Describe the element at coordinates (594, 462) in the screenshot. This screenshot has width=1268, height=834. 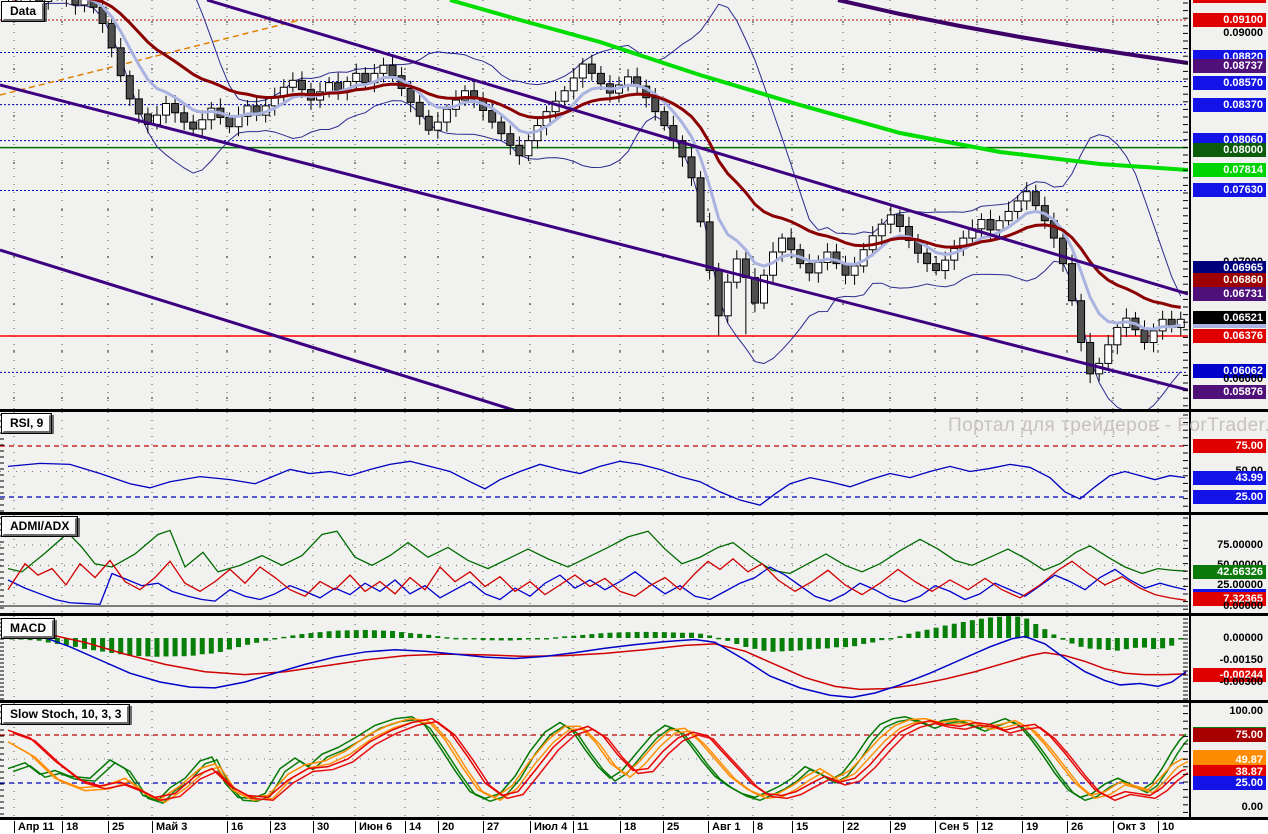
I see `rsi-panel-layer` at that location.